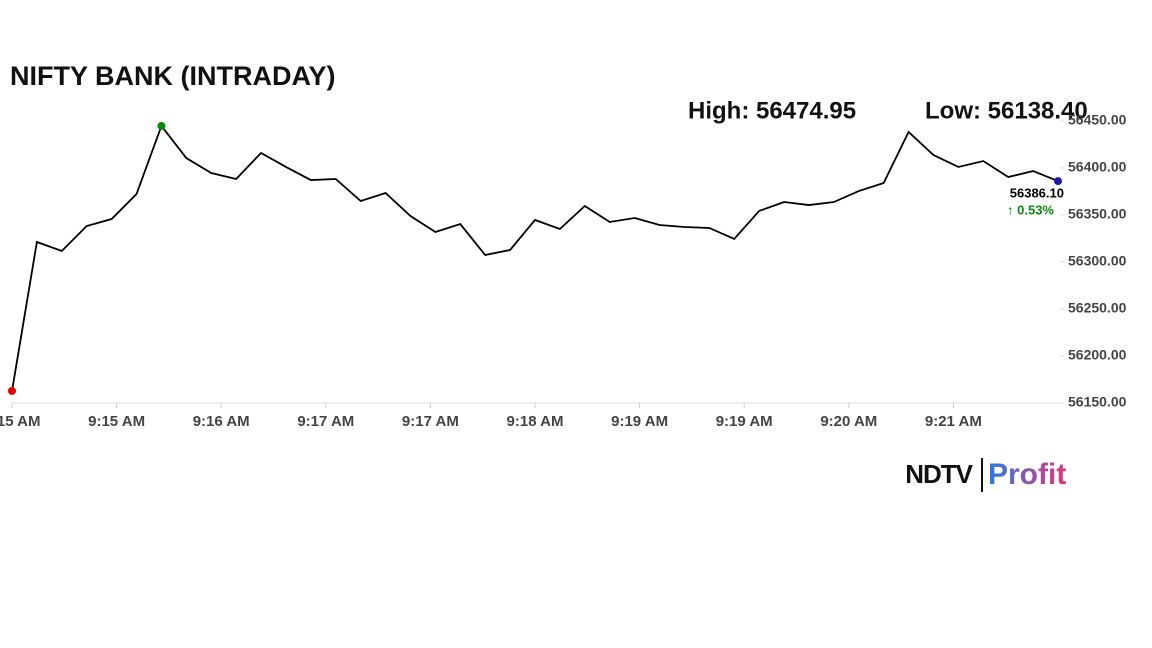 Image resolution: width=1152 pixels, height=648 pixels. What do you see at coordinates (772, 110) in the screenshot?
I see `high-annotation: High: 56474.95` at bounding box center [772, 110].